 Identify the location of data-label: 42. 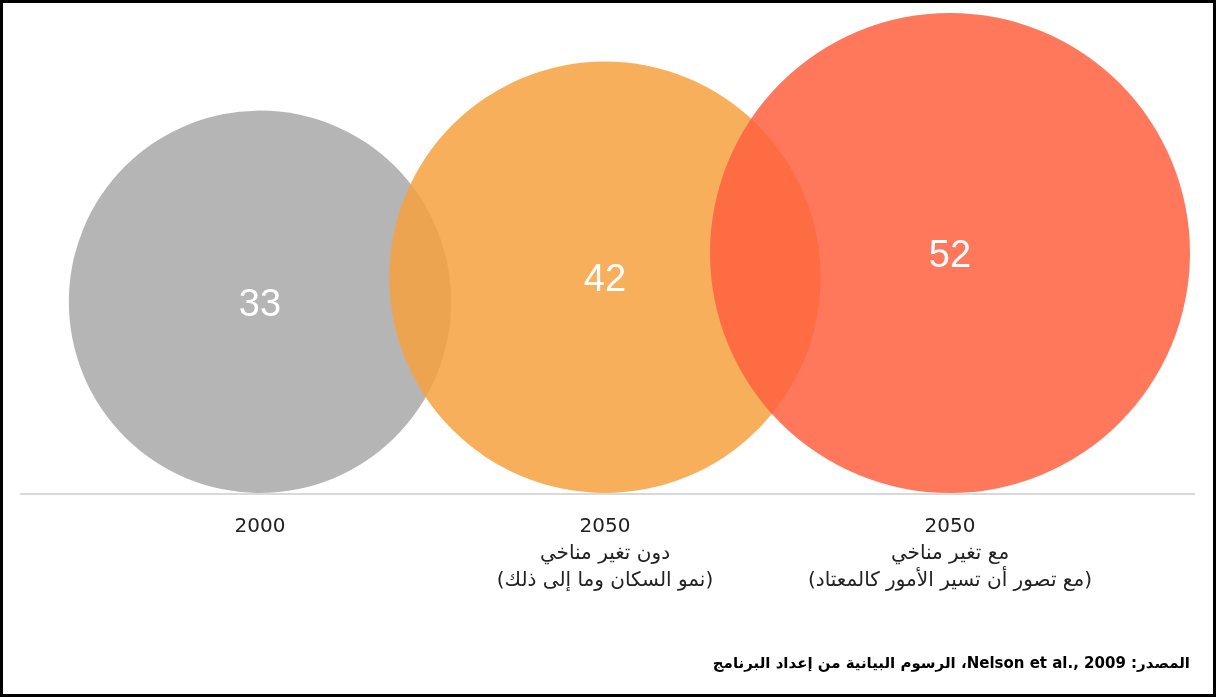
(605, 278).